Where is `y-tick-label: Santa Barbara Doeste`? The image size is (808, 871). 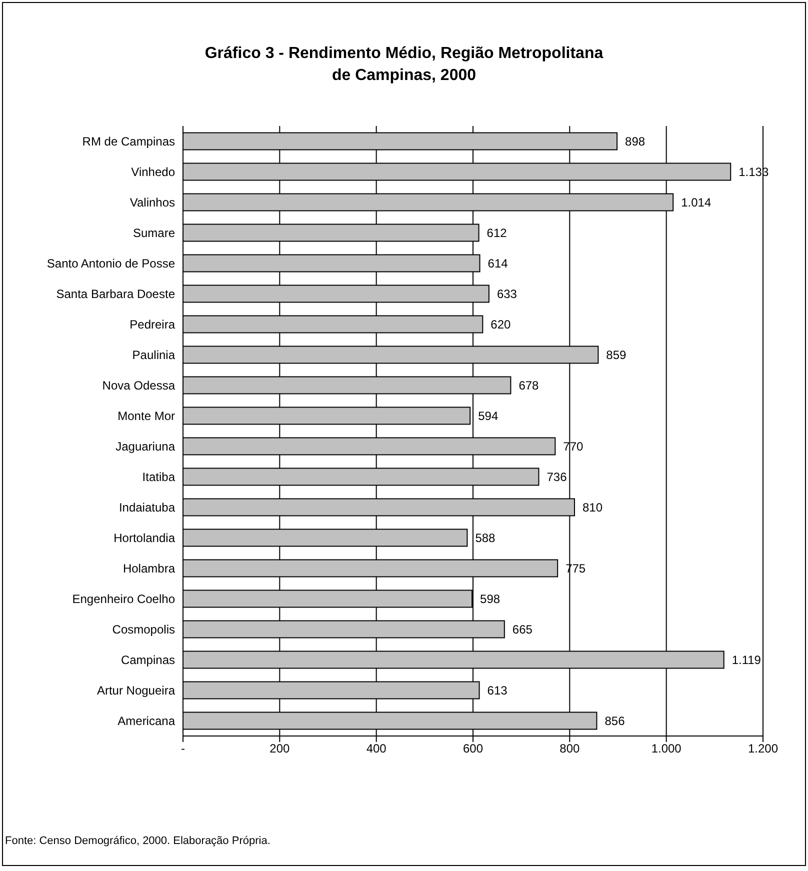 y-tick-label: Santa Barbara Doeste is located at coordinates (116, 294).